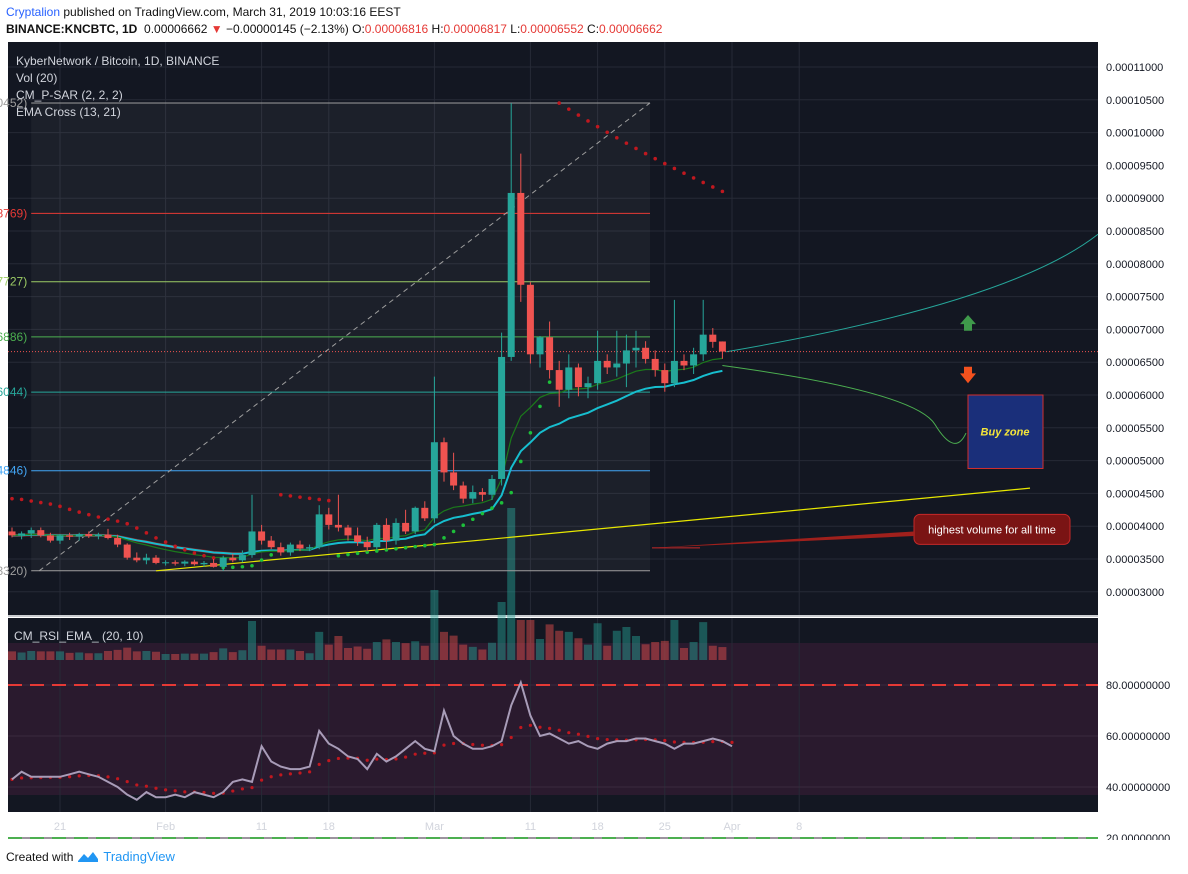 The height and width of the screenshot is (874, 1188). What do you see at coordinates (117, 61) in the screenshot?
I see `legend-symbol: KyberNetwork / Bitcoin, 1D, BINANCE` at bounding box center [117, 61].